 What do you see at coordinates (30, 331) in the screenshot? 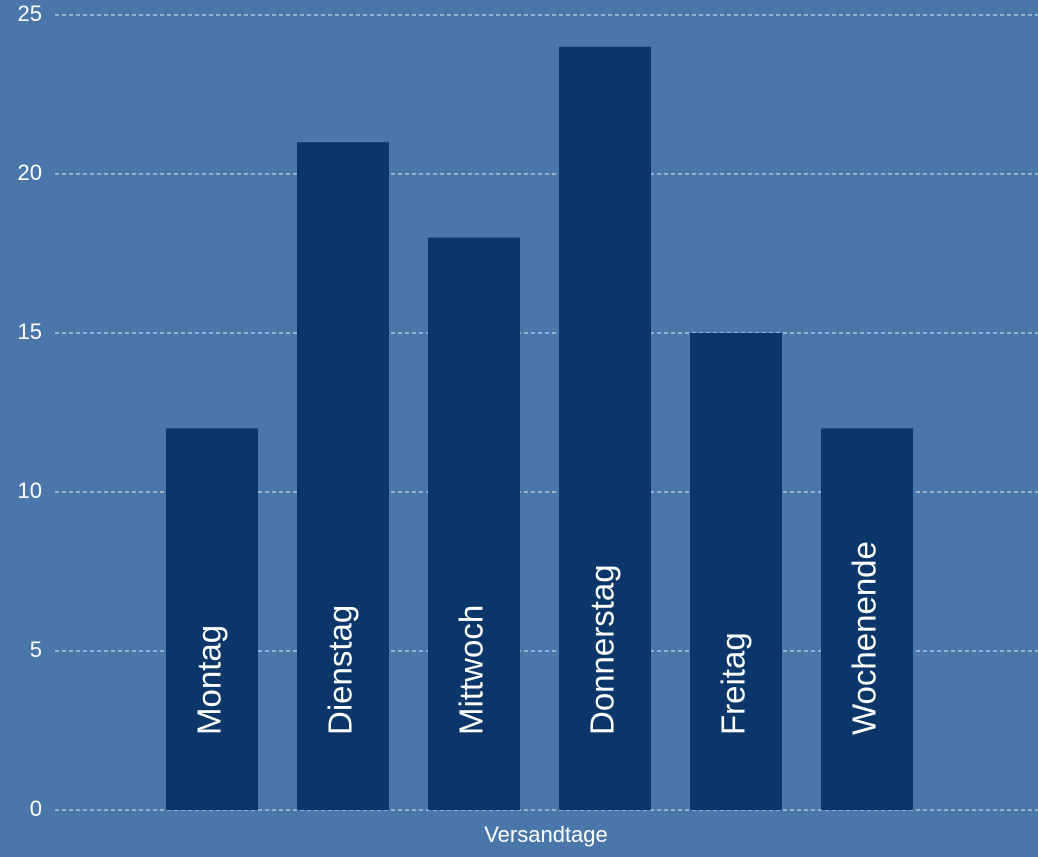
I see `y-tick-label: 15` at bounding box center [30, 331].